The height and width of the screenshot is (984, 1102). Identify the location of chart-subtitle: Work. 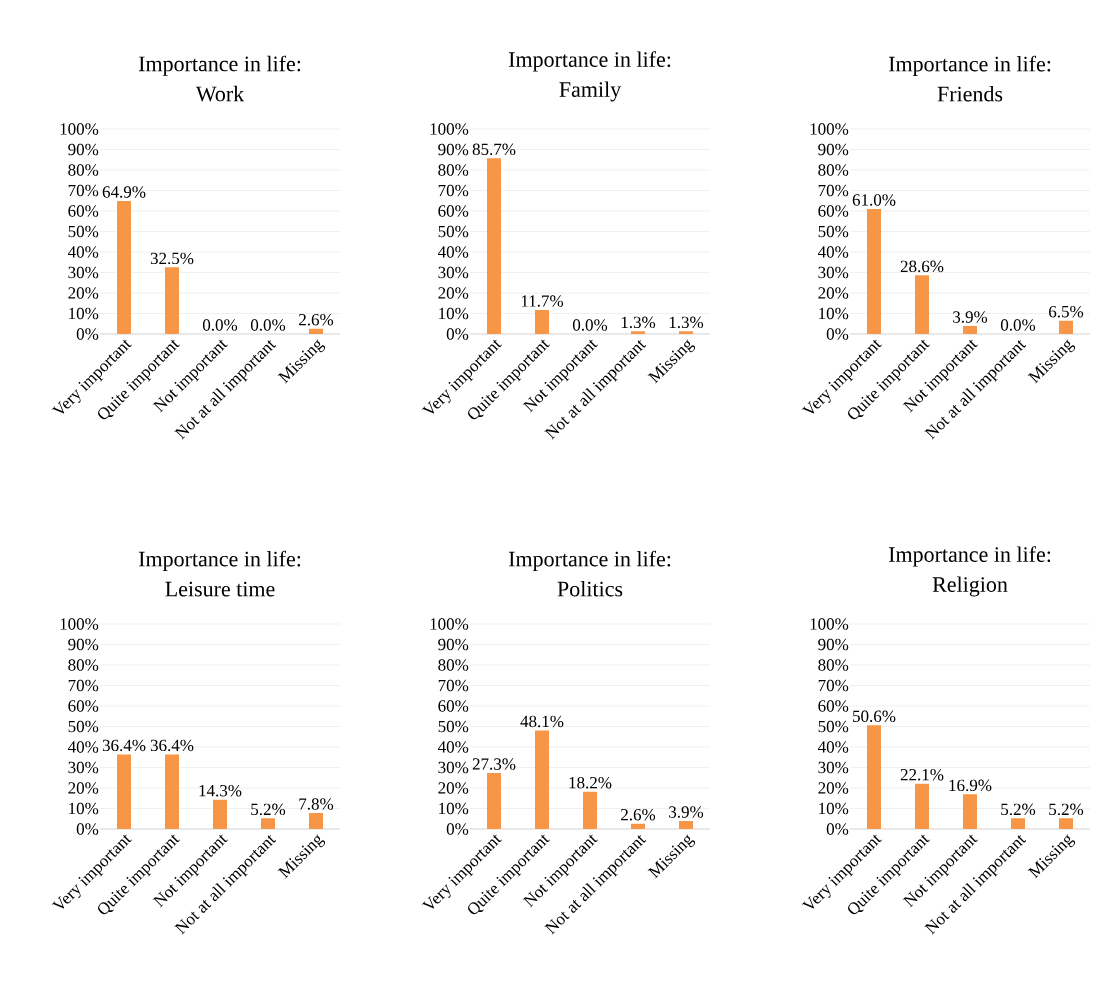
(220, 93).